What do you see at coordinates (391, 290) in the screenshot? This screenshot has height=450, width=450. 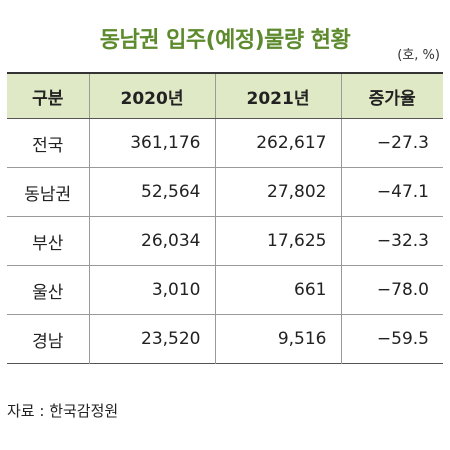 I see `growth-rate-cell: −78.0` at bounding box center [391, 290].